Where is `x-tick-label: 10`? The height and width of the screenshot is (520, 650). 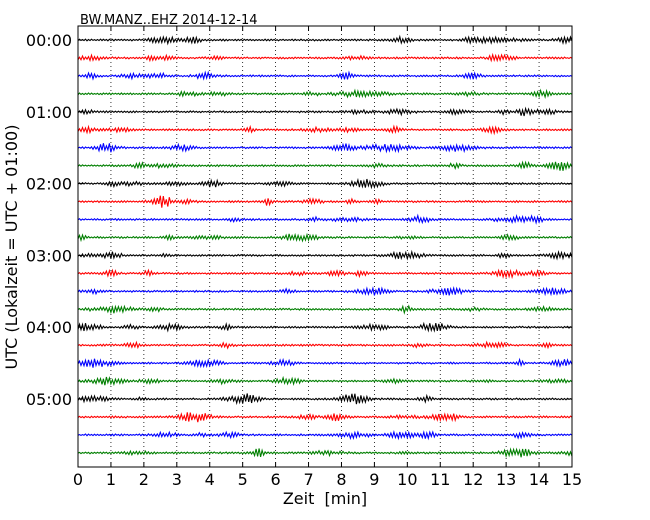 x-tick-label: 10 is located at coordinates (407, 479).